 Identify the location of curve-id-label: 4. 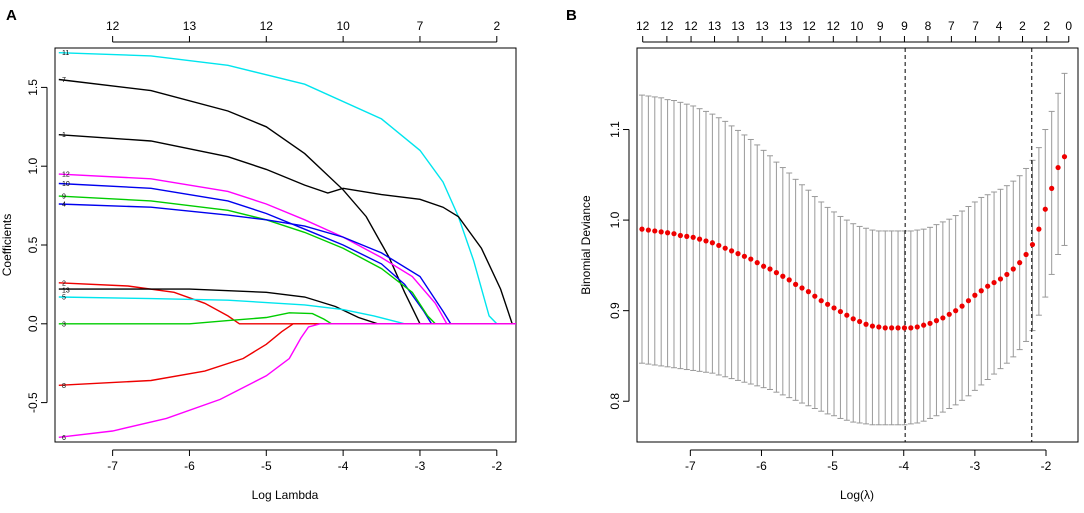
(64, 205).